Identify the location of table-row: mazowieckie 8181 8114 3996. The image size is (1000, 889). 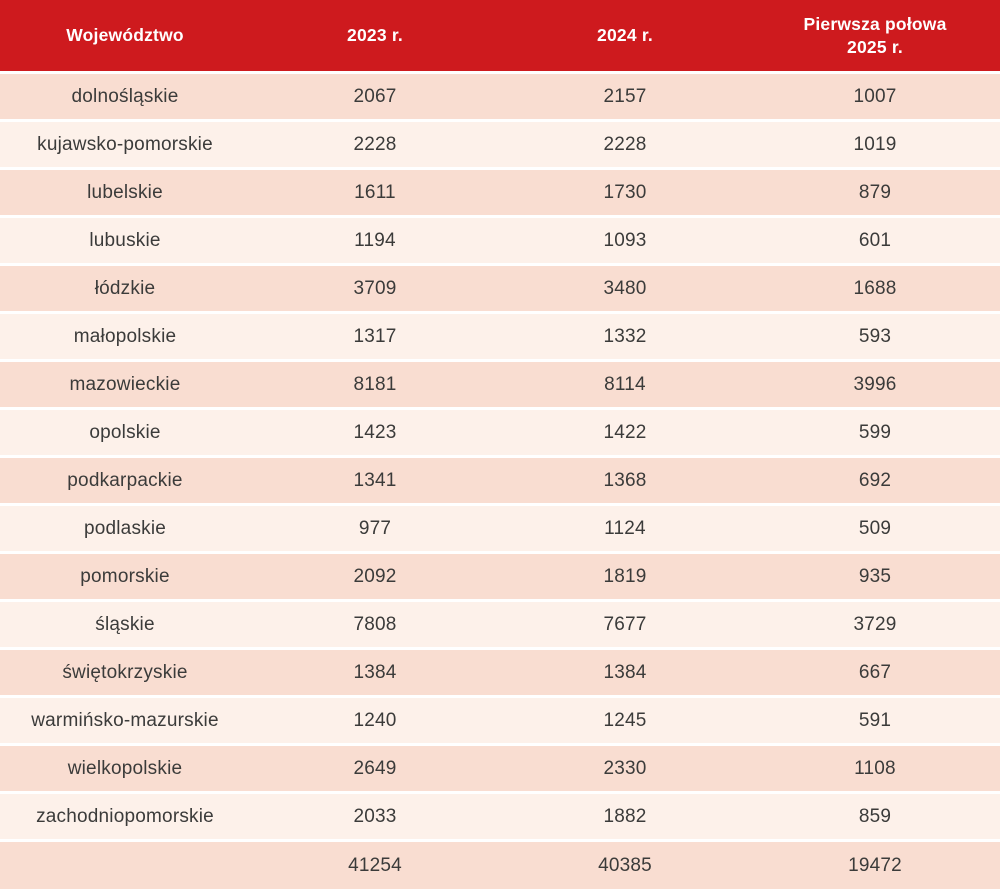
(500, 384).